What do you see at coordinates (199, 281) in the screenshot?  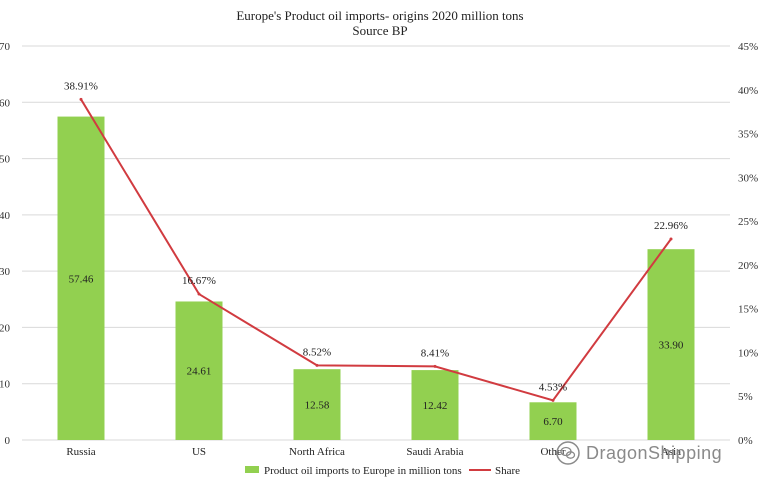 I see `share-value-label: 16.67%` at bounding box center [199, 281].